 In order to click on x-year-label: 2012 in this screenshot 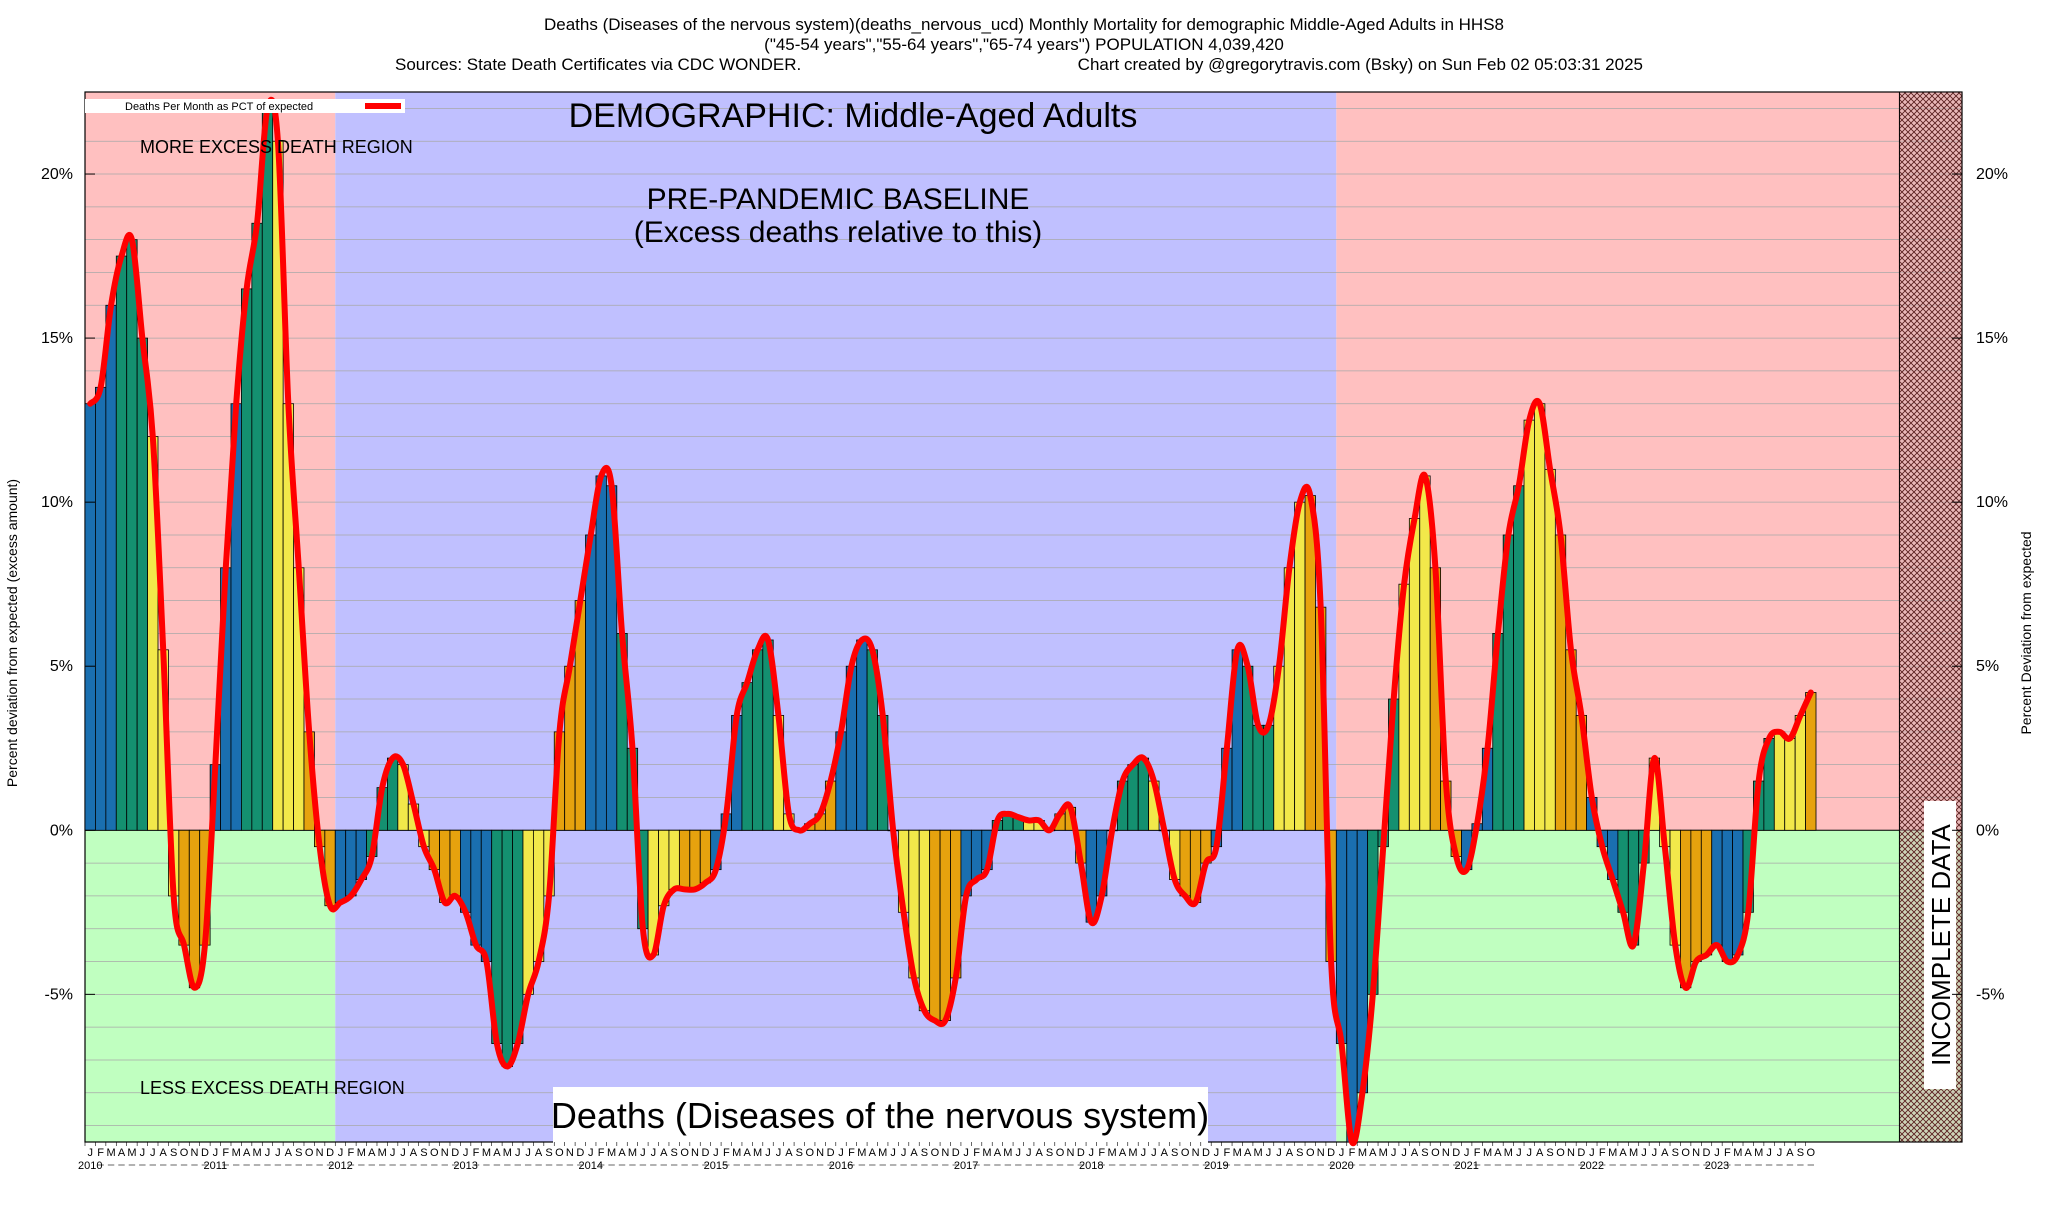, I will do `click(340, 1166)`.